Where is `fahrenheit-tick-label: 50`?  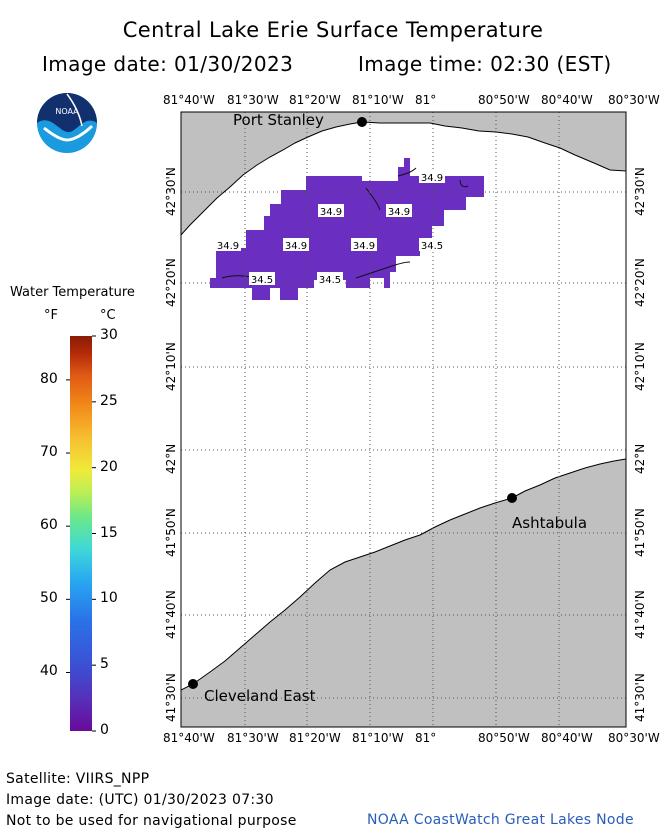
fahrenheit-tick-label: 50 is located at coordinates (49, 598).